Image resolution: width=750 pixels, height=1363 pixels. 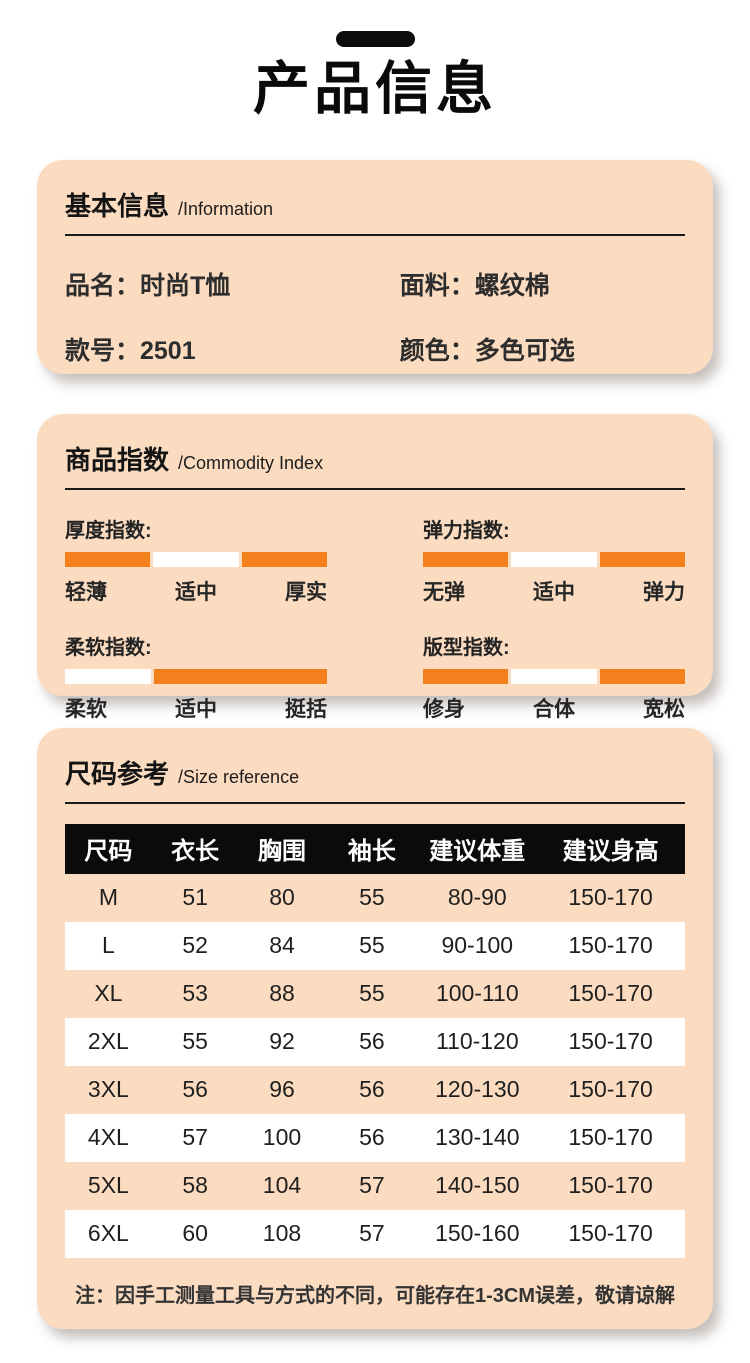 What do you see at coordinates (108, 897) in the screenshot?
I see `table-cell: M` at bounding box center [108, 897].